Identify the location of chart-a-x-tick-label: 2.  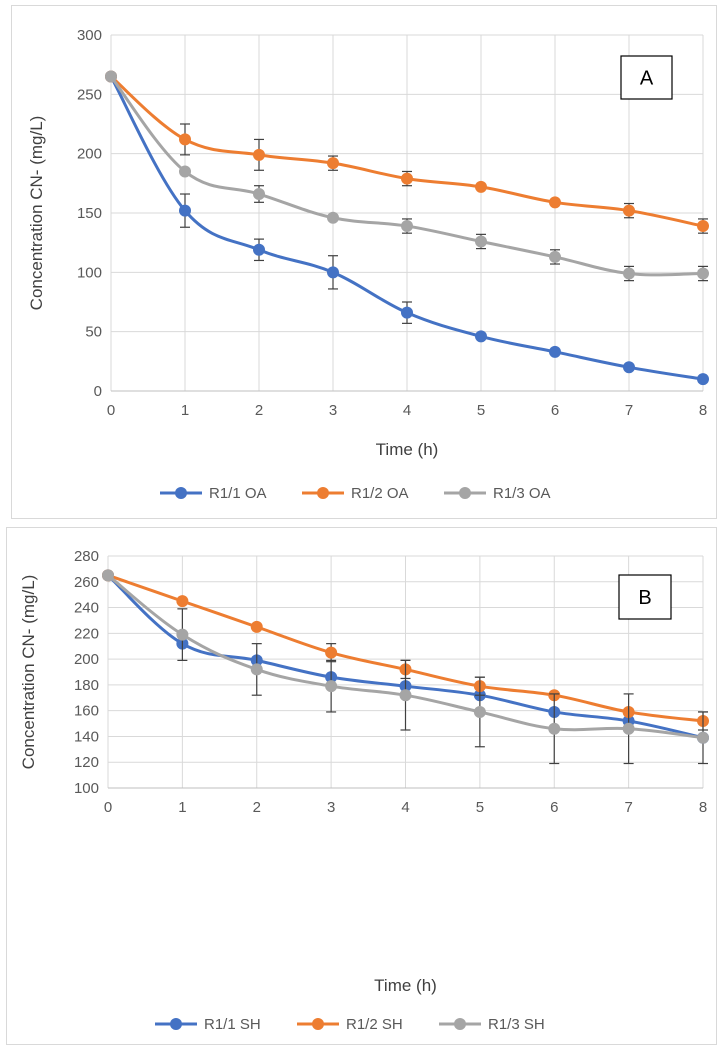
(259, 410).